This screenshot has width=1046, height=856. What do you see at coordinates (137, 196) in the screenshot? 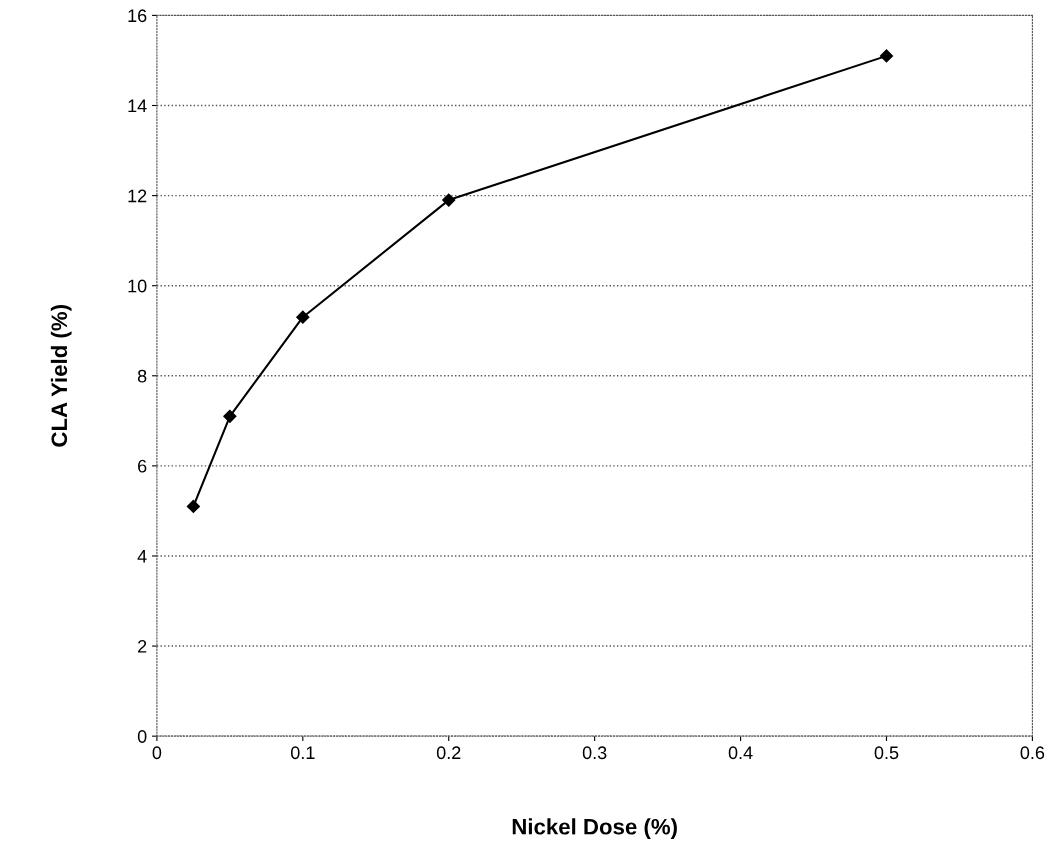
I see `y-tick-label: 12` at bounding box center [137, 196].